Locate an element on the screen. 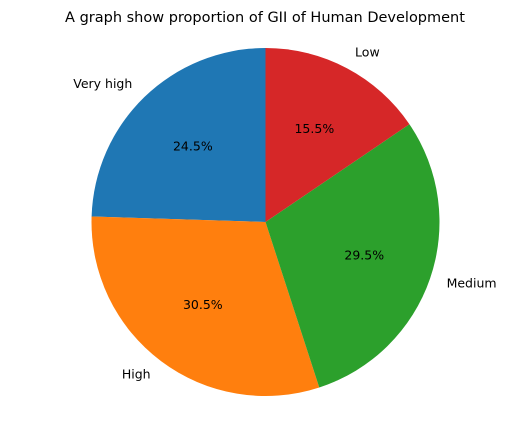 Image resolution: width=531 pixels, height=424 pixels. pct-label-very-high: 24.5% is located at coordinates (193, 146).